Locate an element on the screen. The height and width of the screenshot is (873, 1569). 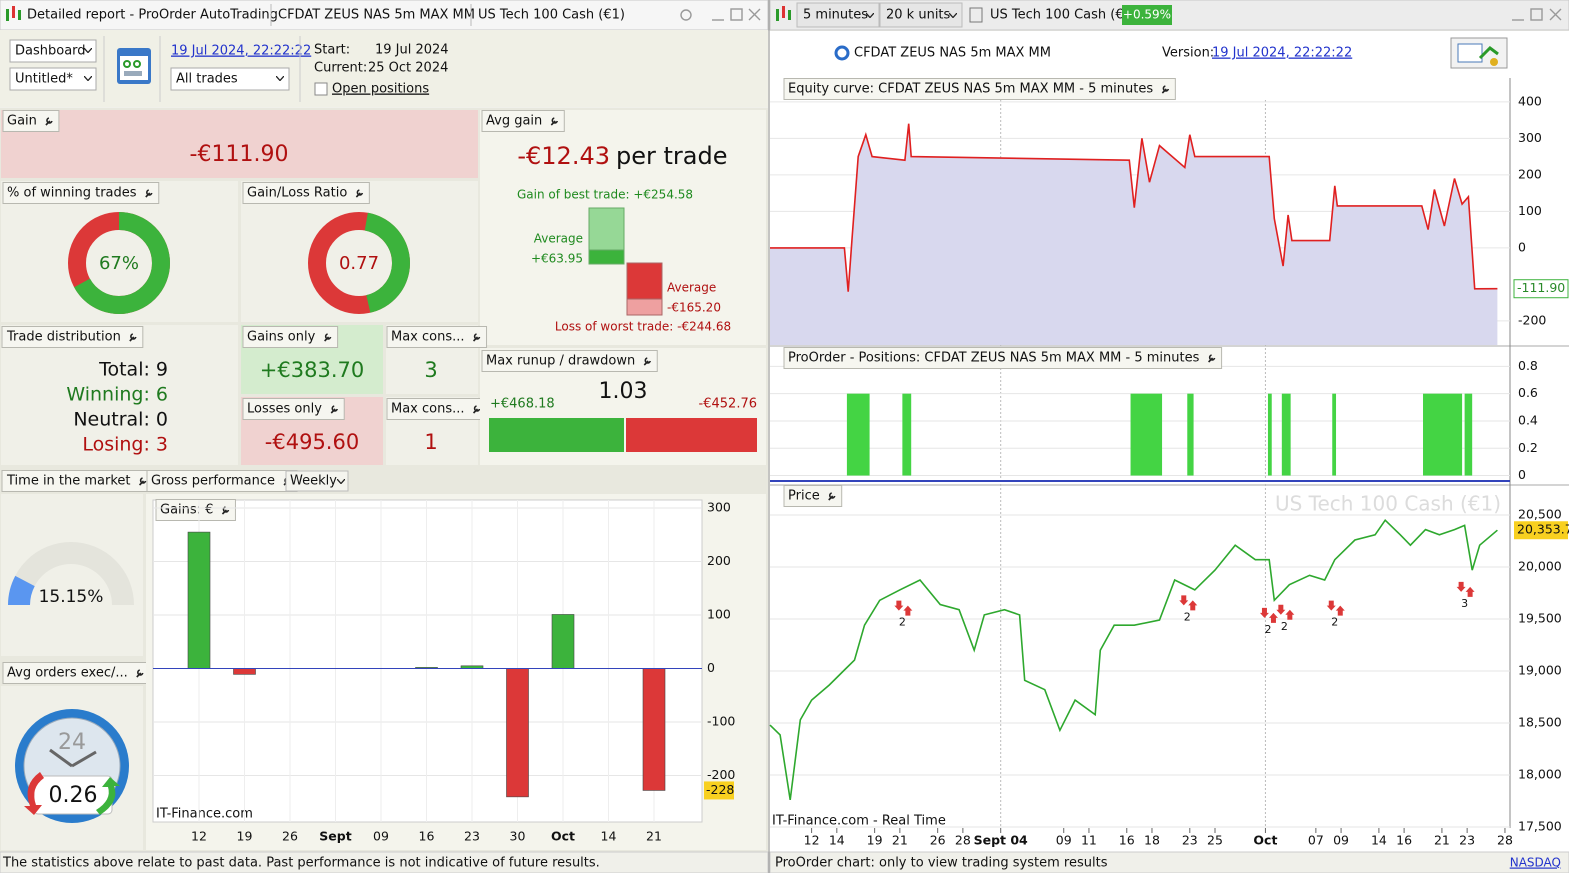
open-positions-label: Open positions is located at coordinates (380, 89).